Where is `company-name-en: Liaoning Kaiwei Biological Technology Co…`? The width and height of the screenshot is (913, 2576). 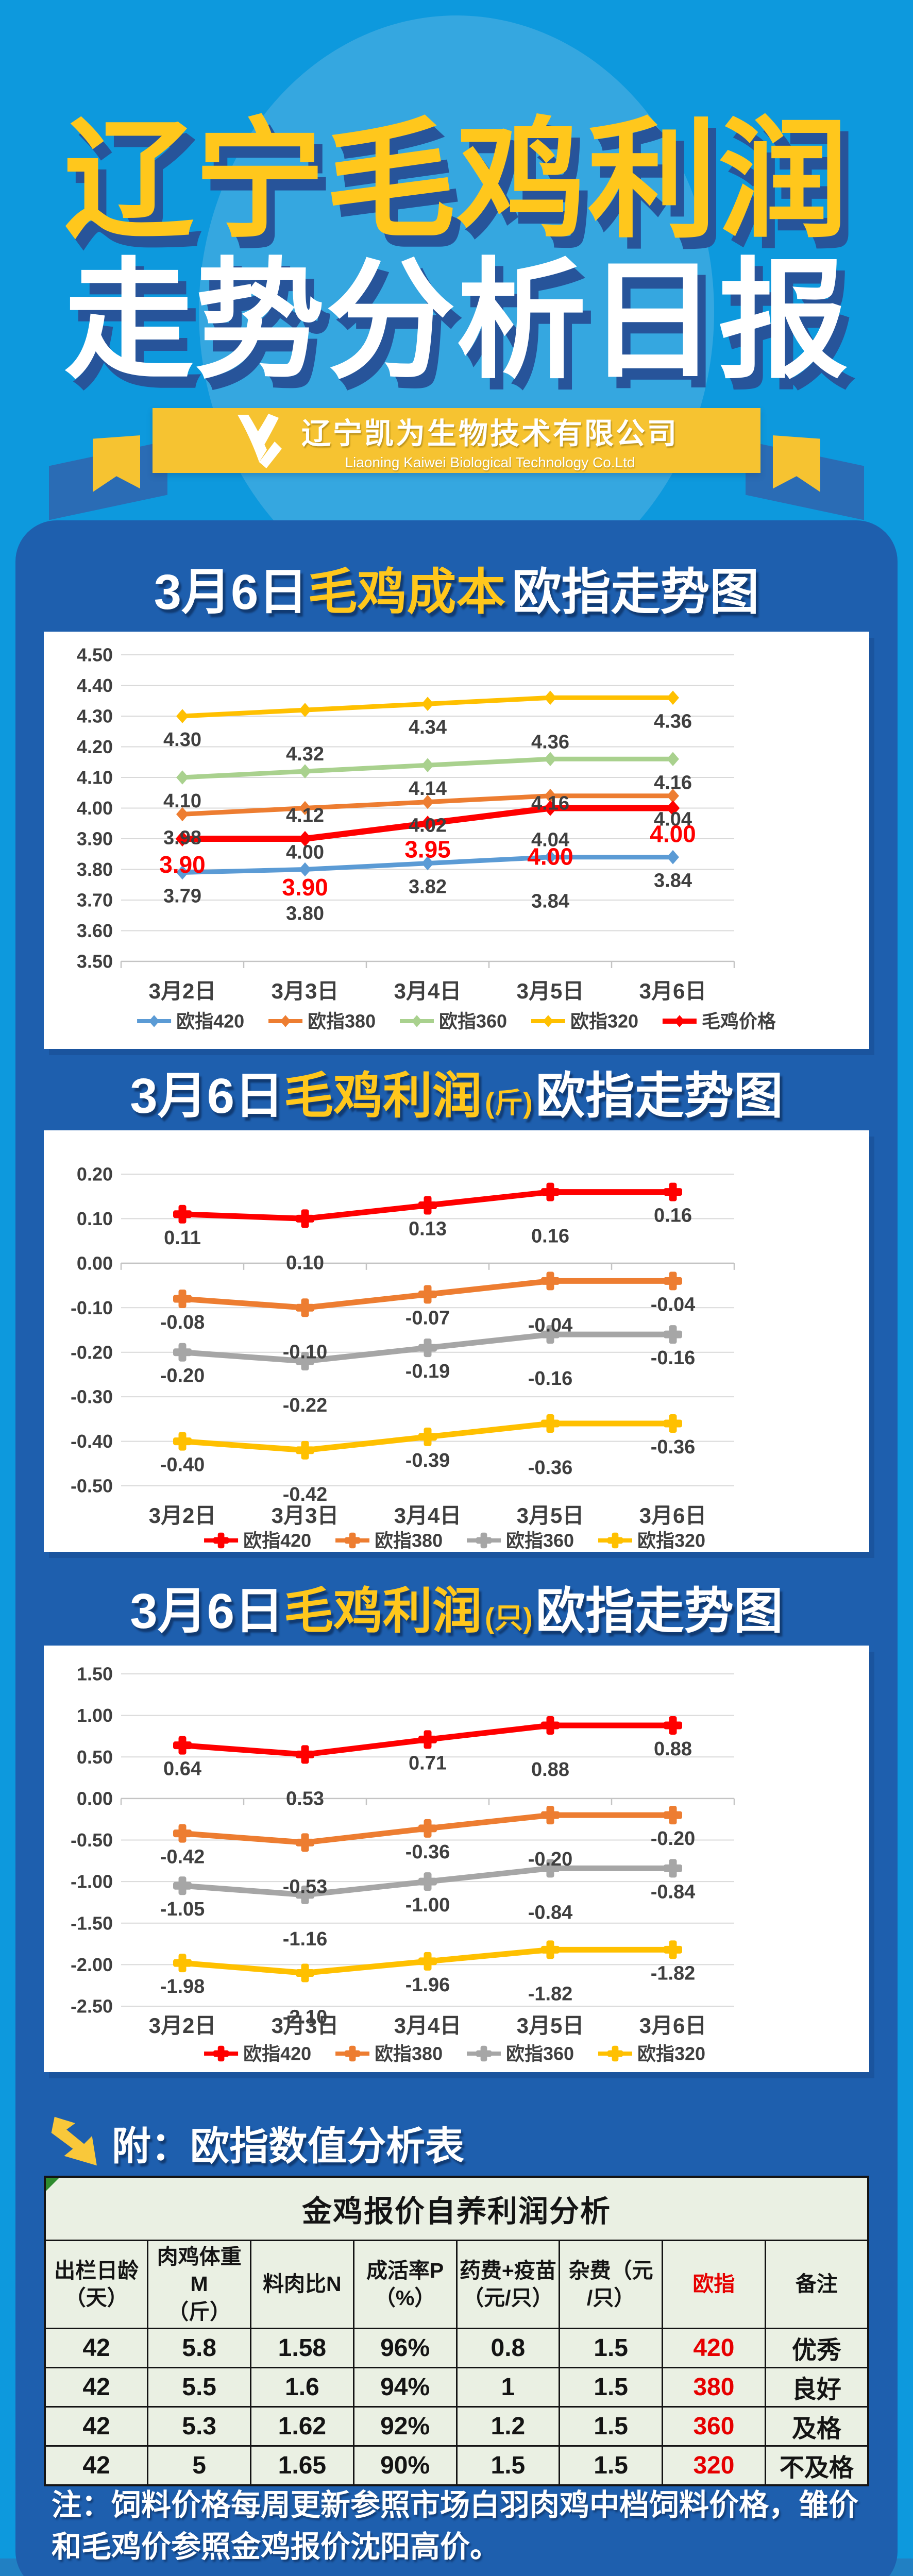 company-name-en: Liaoning Kaiwei Biological Technology Co… is located at coordinates (490, 462).